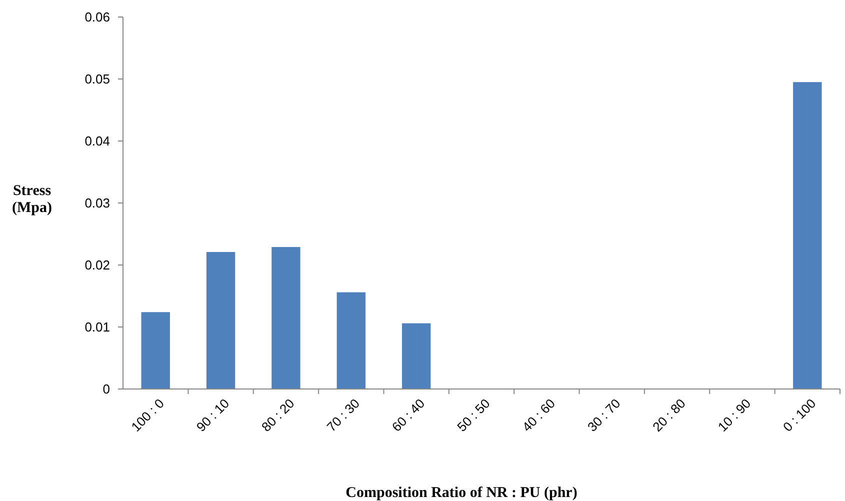 This screenshot has height=501, width=845. Describe the element at coordinates (799, 415) in the screenshot. I see `x-tick-label: 0 : 100` at that location.